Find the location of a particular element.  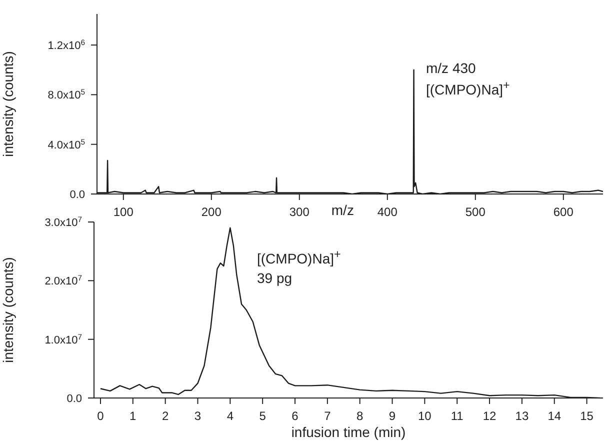

annotation: m/z 430 is located at coordinates (451, 68).